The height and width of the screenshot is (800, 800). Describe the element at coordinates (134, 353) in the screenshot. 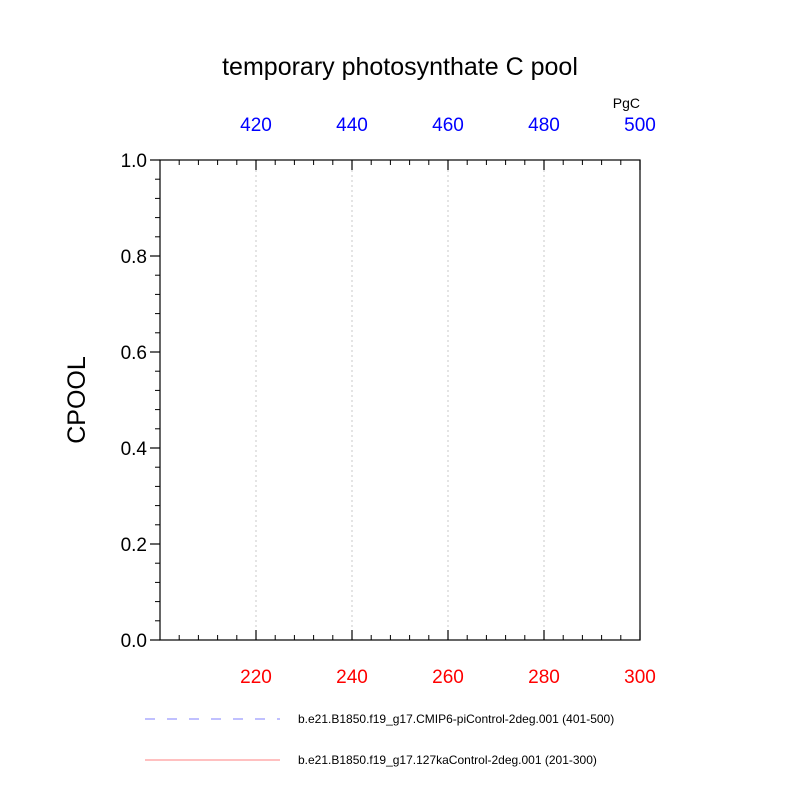

I see `y-tick-label: 0.6` at that location.